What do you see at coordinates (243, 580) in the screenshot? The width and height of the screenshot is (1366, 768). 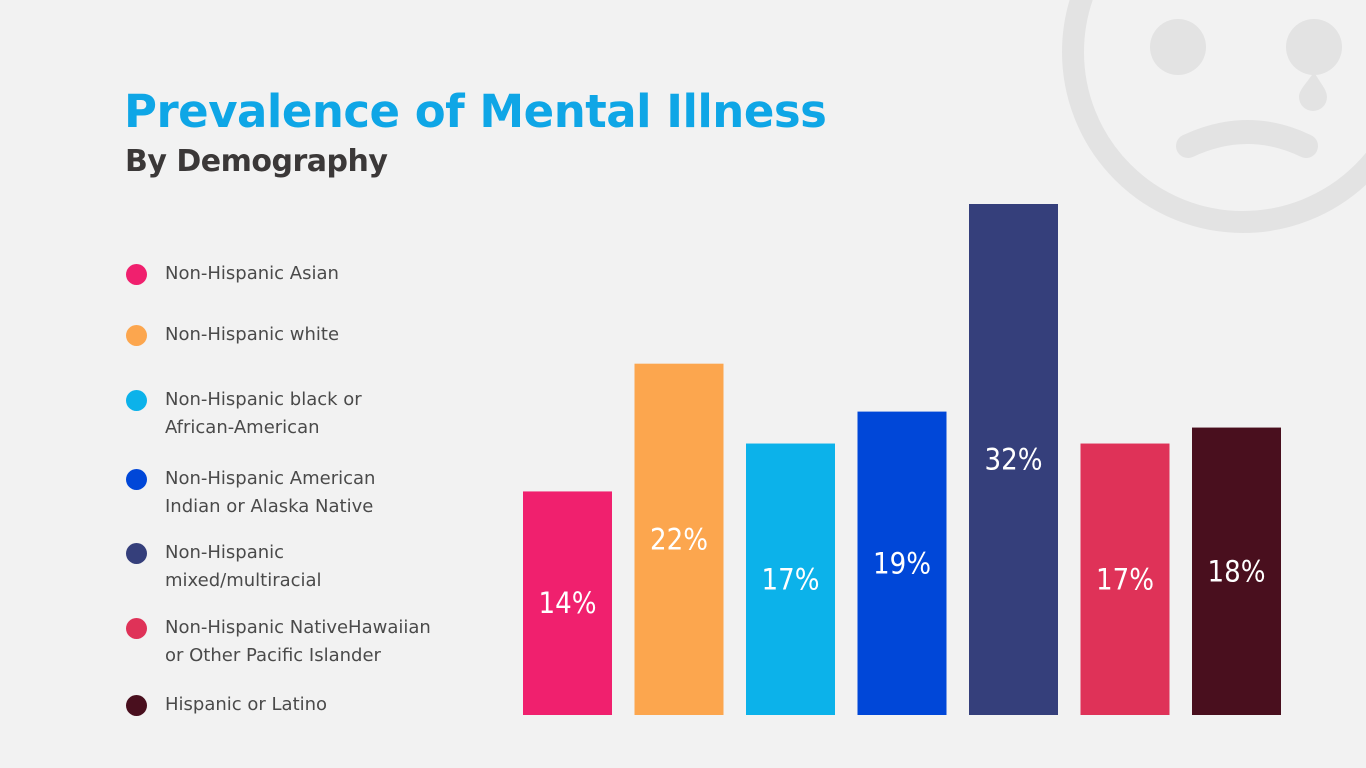 I see `legend-label-line: mixed/multiracial` at bounding box center [243, 580].